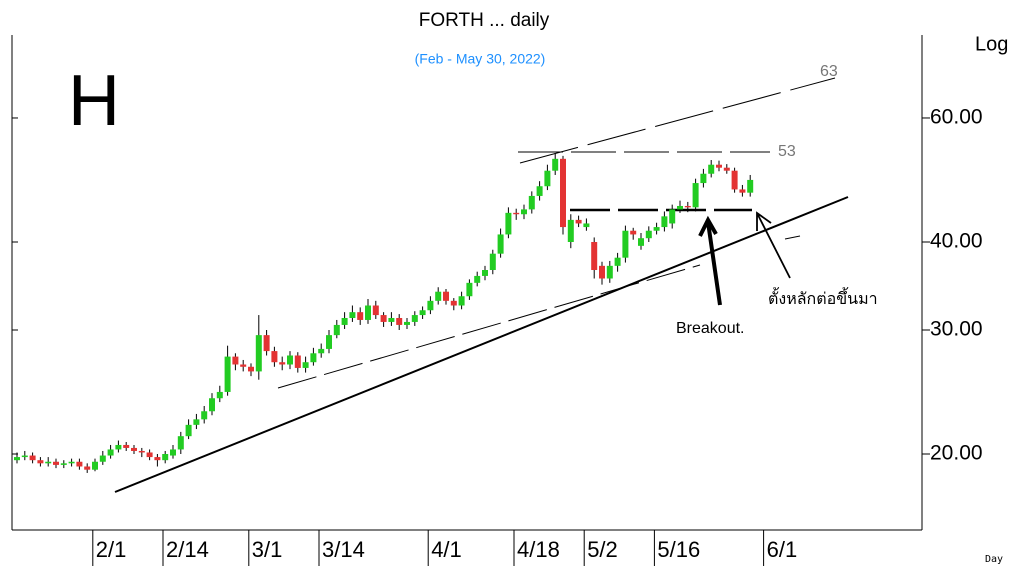 The image size is (1015, 566). Describe the element at coordinates (956, 453) in the screenshot. I see `y-tick-label: 20.00` at that location.